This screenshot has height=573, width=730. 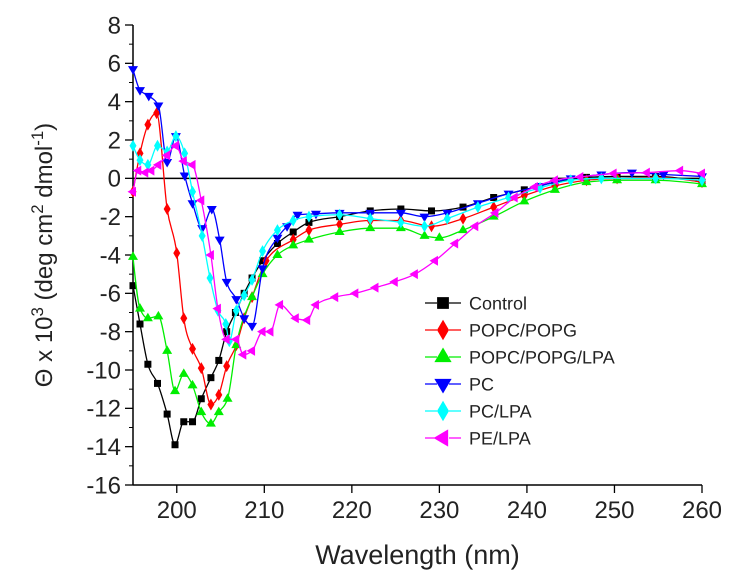 I want to click on legend-label: POPC/POPG/LPA, so click(x=542, y=357).